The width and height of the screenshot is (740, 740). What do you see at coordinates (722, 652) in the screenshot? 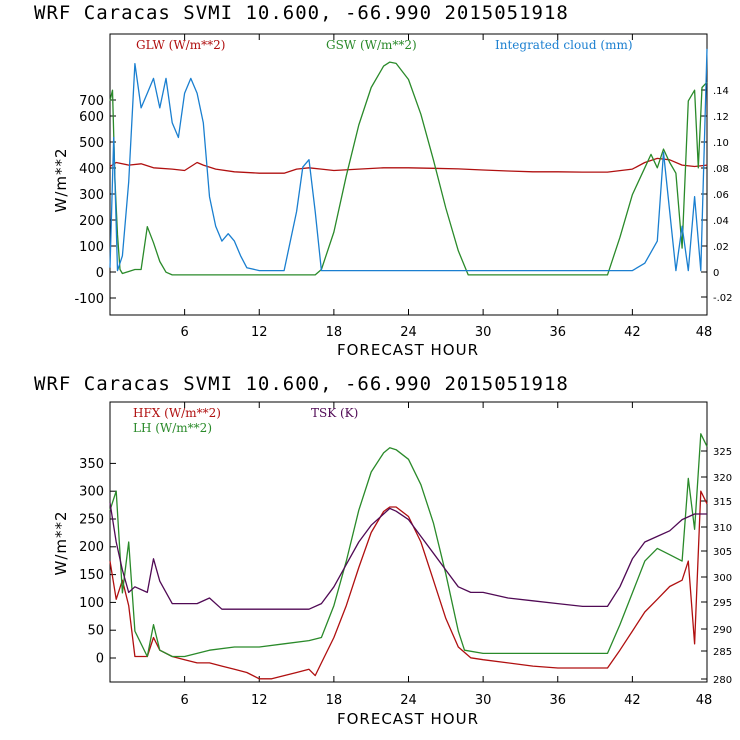
I see `y2-tick-label: 285` at bounding box center [722, 652].